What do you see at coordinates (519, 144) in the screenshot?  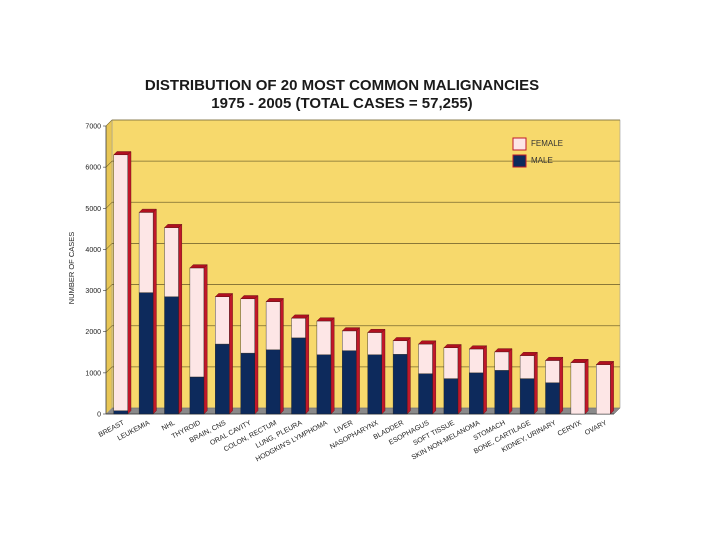 I see `legend-swatch-female` at bounding box center [519, 144].